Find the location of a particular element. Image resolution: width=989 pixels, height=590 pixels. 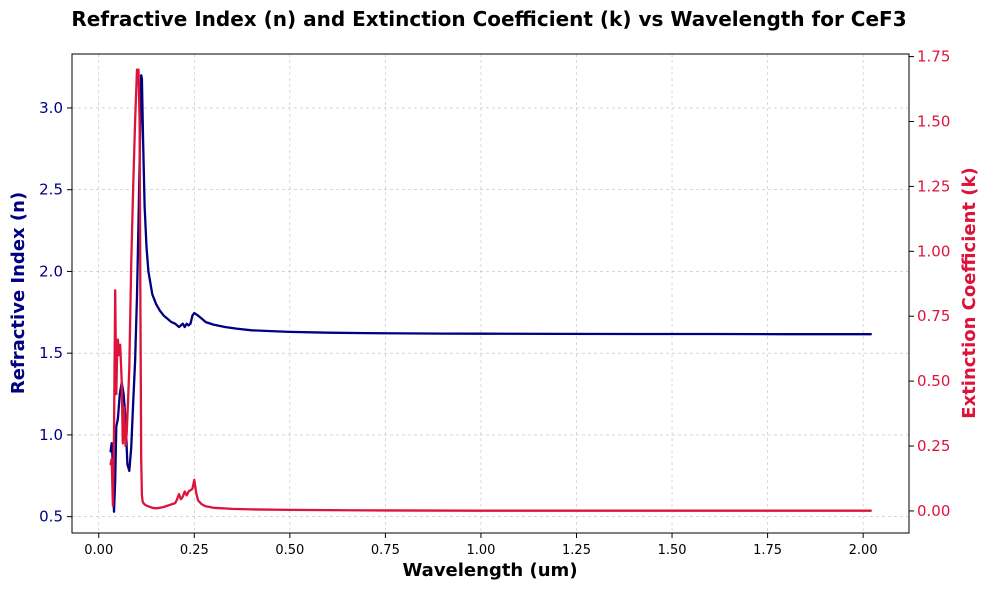

x-tick-label: 0.00 is located at coordinates (98, 550).